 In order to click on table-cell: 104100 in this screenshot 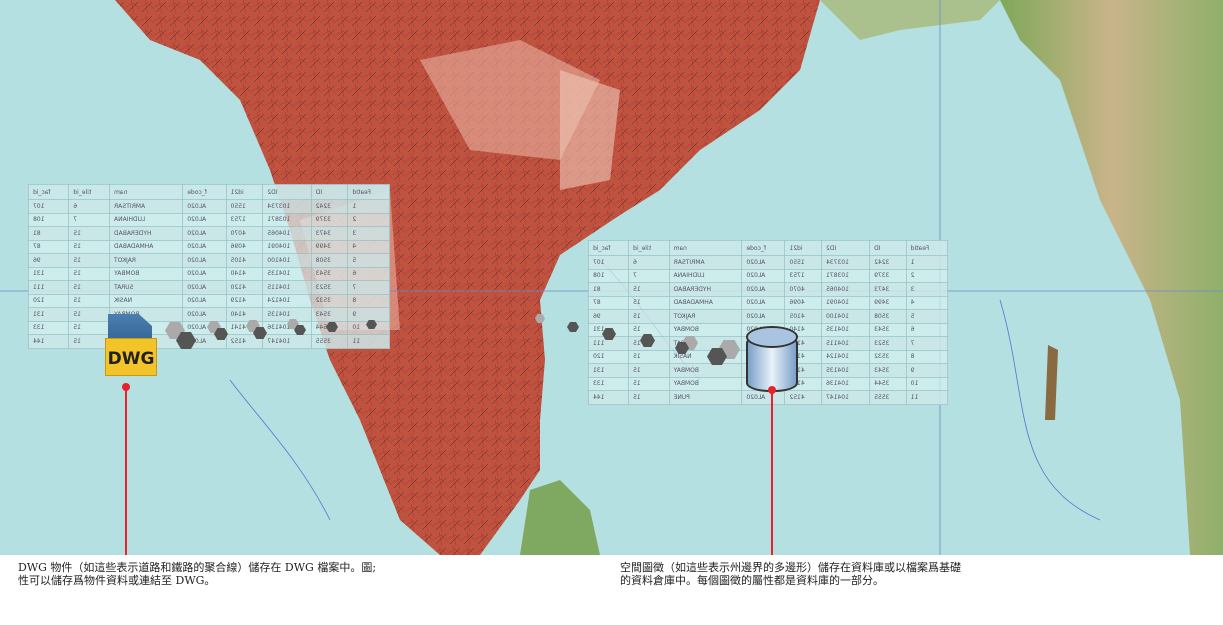, I will do `click(845, 316)`.